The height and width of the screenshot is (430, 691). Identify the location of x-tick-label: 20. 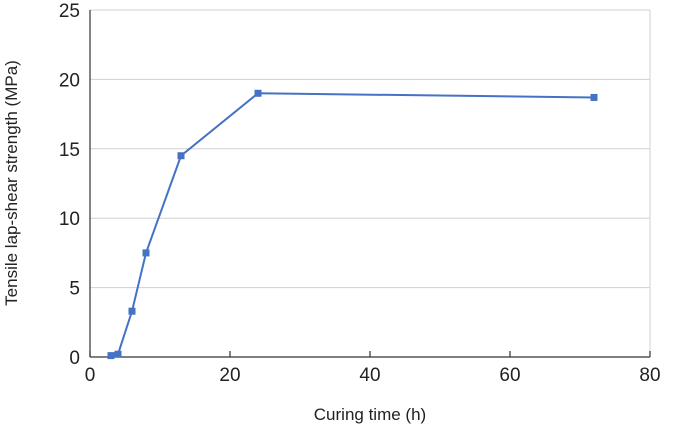
(229, 375).